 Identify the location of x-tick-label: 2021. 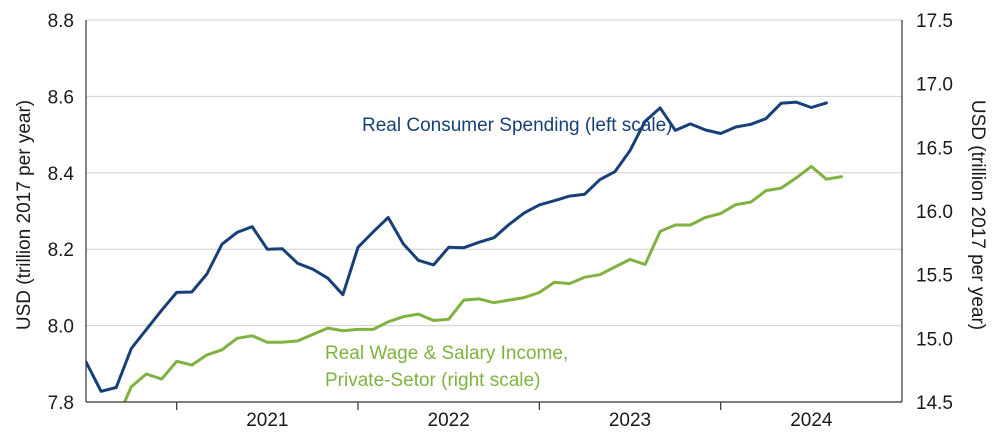
(267, 420).